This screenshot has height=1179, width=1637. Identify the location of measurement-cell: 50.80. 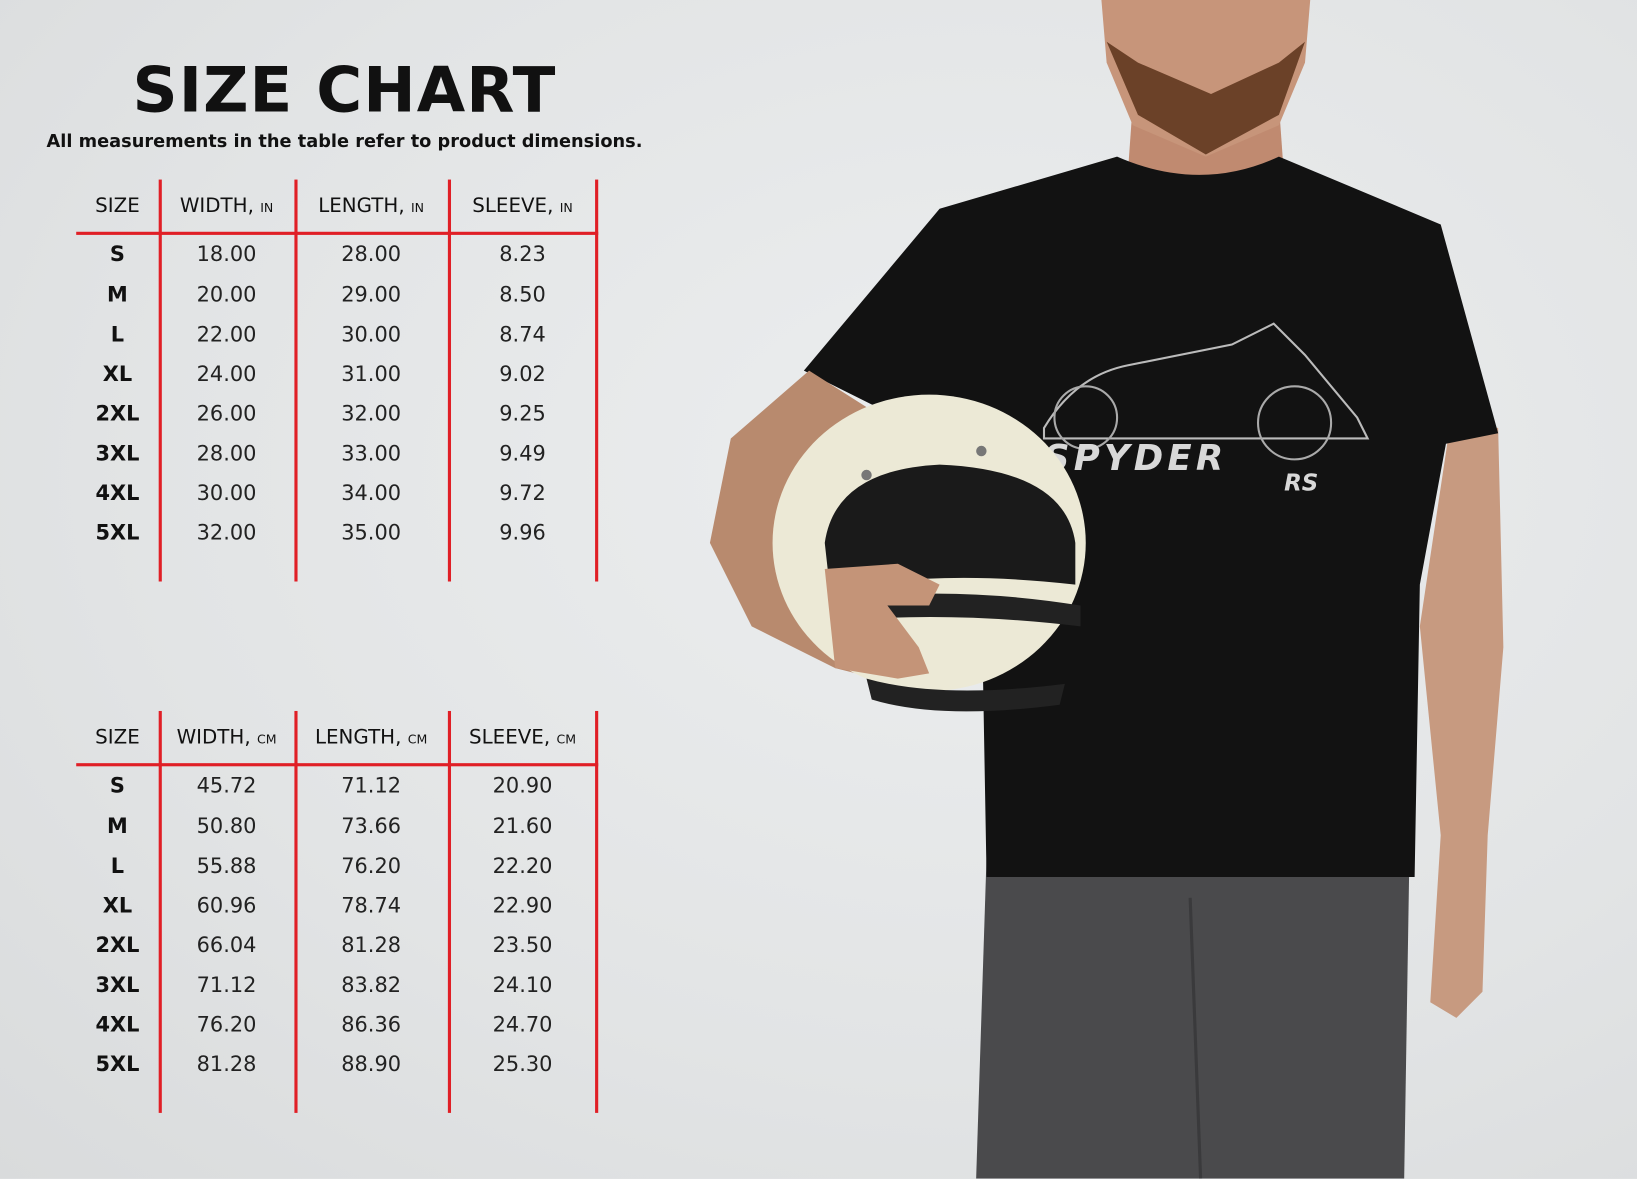
(226, 826).